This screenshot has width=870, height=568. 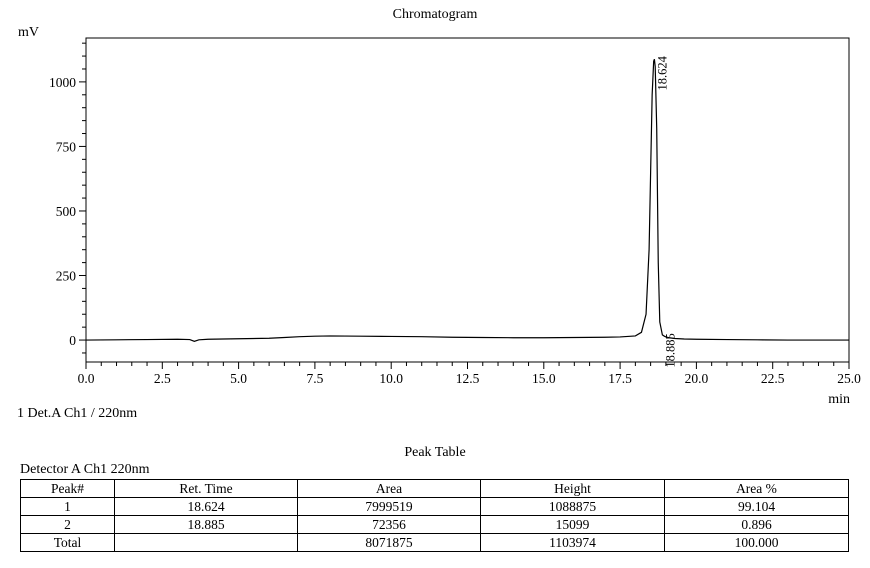 What do you see at coordinates (238, 378) in the screenshot?
I see `x-tick-label: 5.0` at bounding box center [238, 378].